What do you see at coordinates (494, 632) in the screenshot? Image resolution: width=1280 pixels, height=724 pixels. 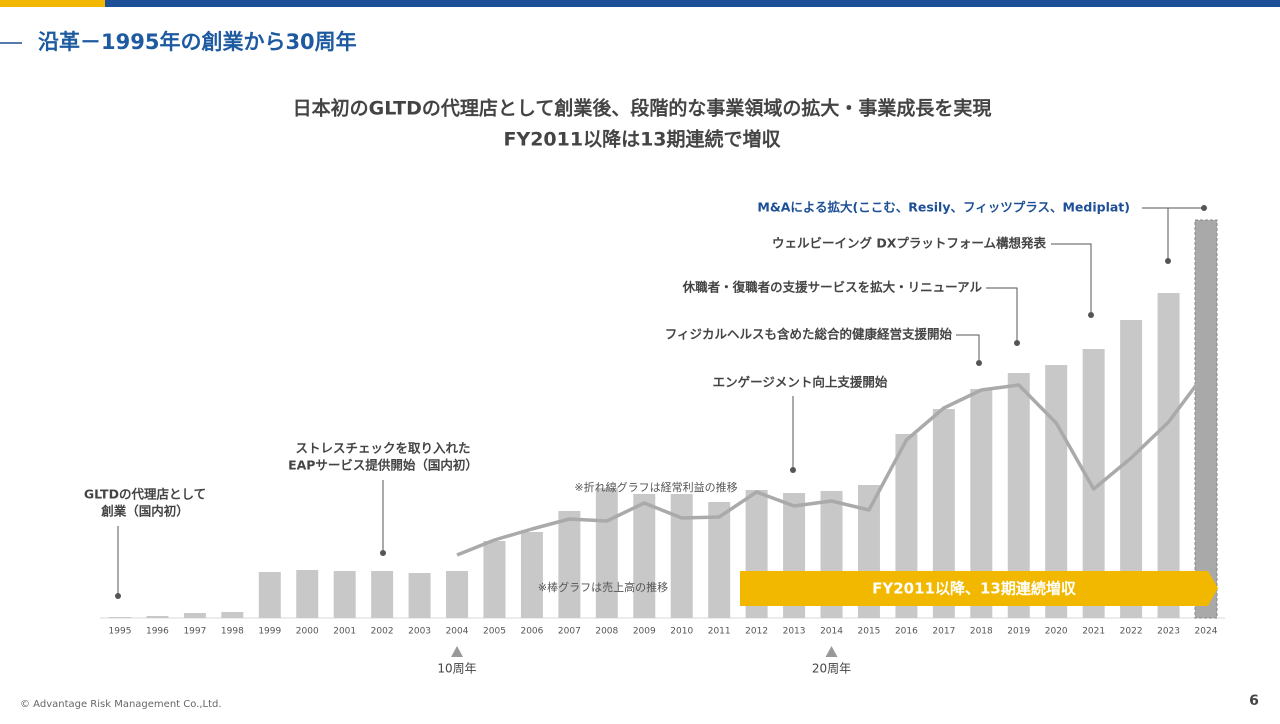 I see `x-tick-label: 2005` at bounding box center [494, 632].